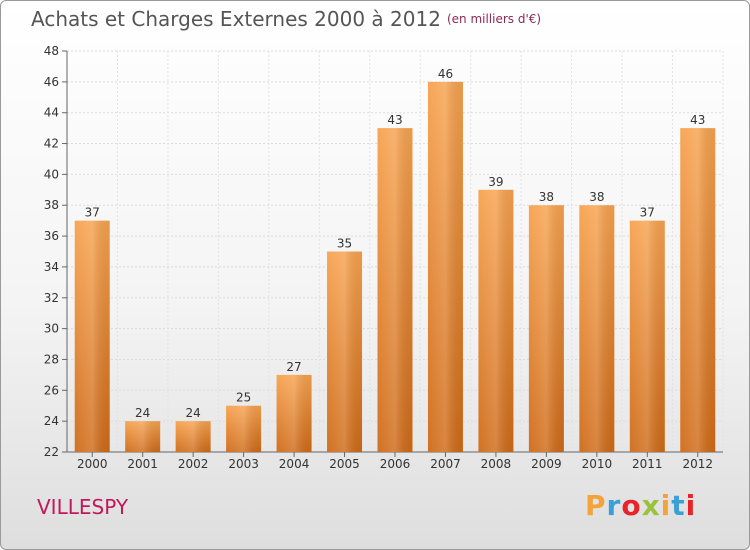 The image size is (750, 550). Describe the element at coordinates (344, 244) in the screenshot. I see `bar-value-label: 35` at that location.